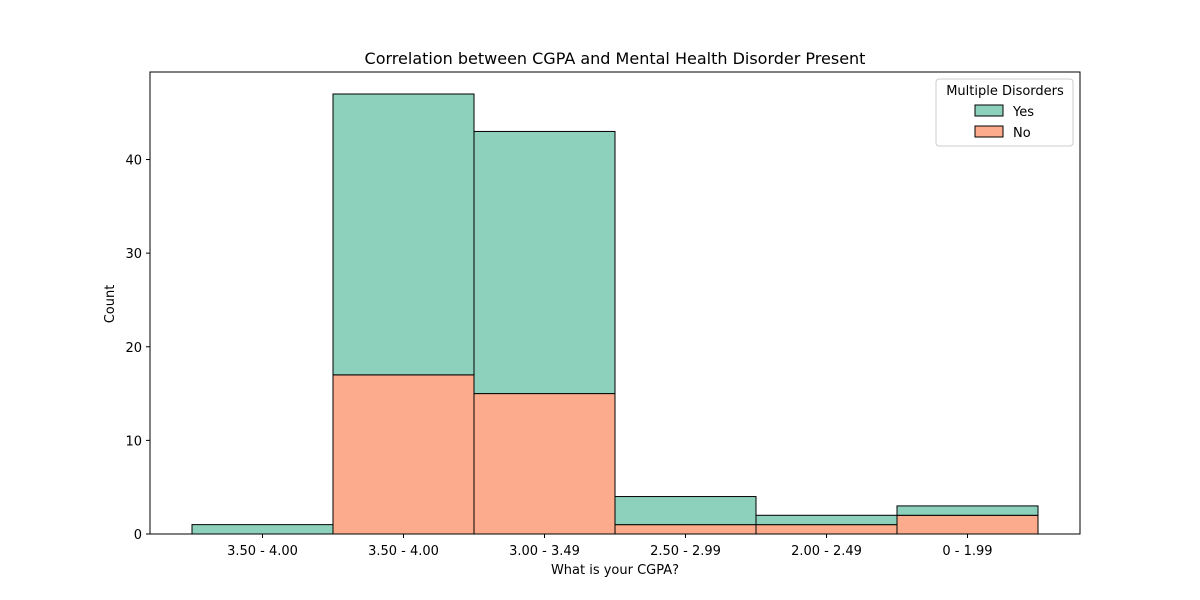 The height and width of the screenshot is (600, 1200). What do you see at coordinates (826, 551) in the screenshot?
I see `x-tick-label-4: 2.00 - 2.49` at bounding box center [826, 551].